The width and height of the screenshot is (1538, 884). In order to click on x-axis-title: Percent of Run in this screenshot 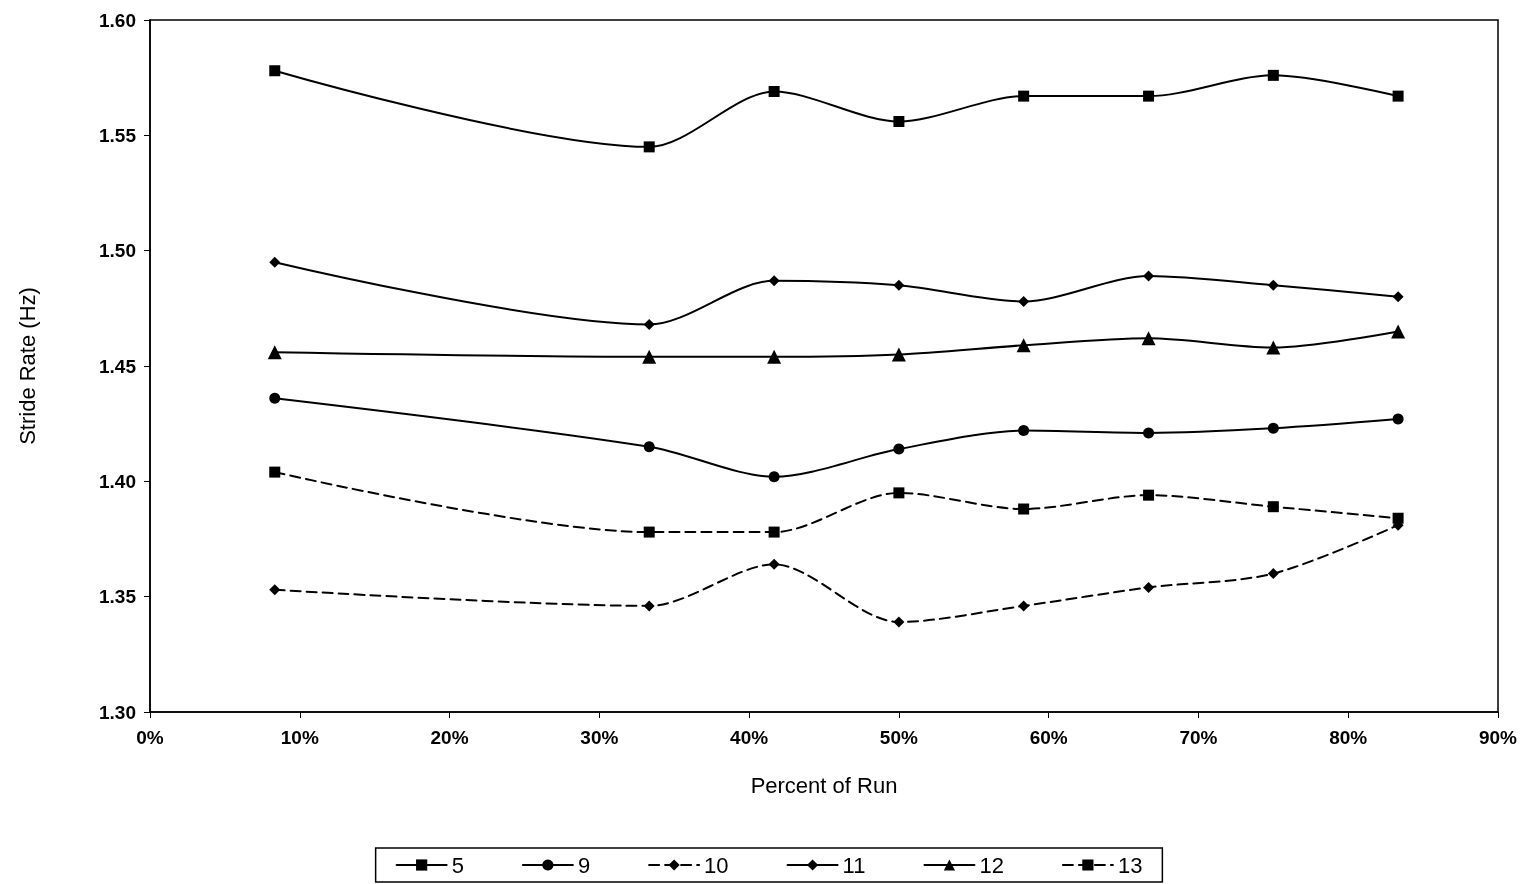, I will do `click(824, 785)`.